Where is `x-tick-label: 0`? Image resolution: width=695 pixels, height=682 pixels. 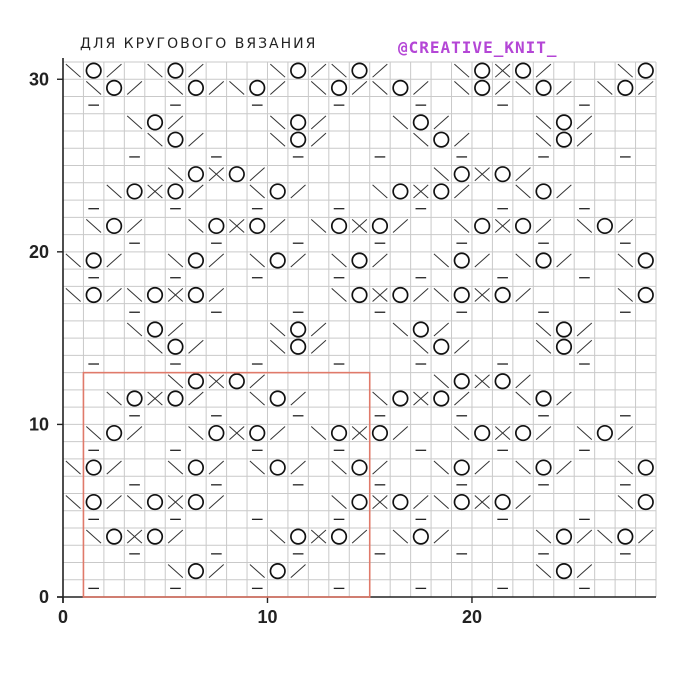
x-tick-label: 0 is located at coordinates (63, 617).